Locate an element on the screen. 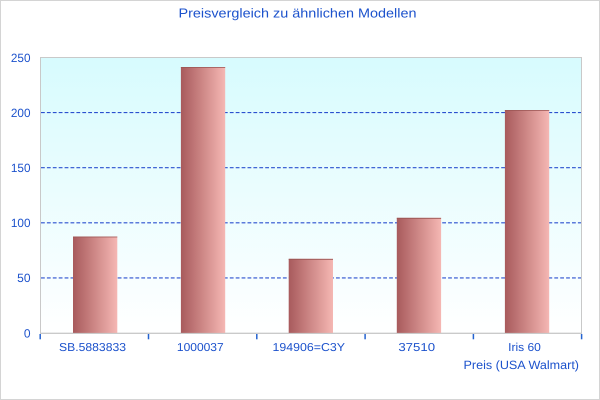  svg-text: 150 is located at coordinates (21, 168).